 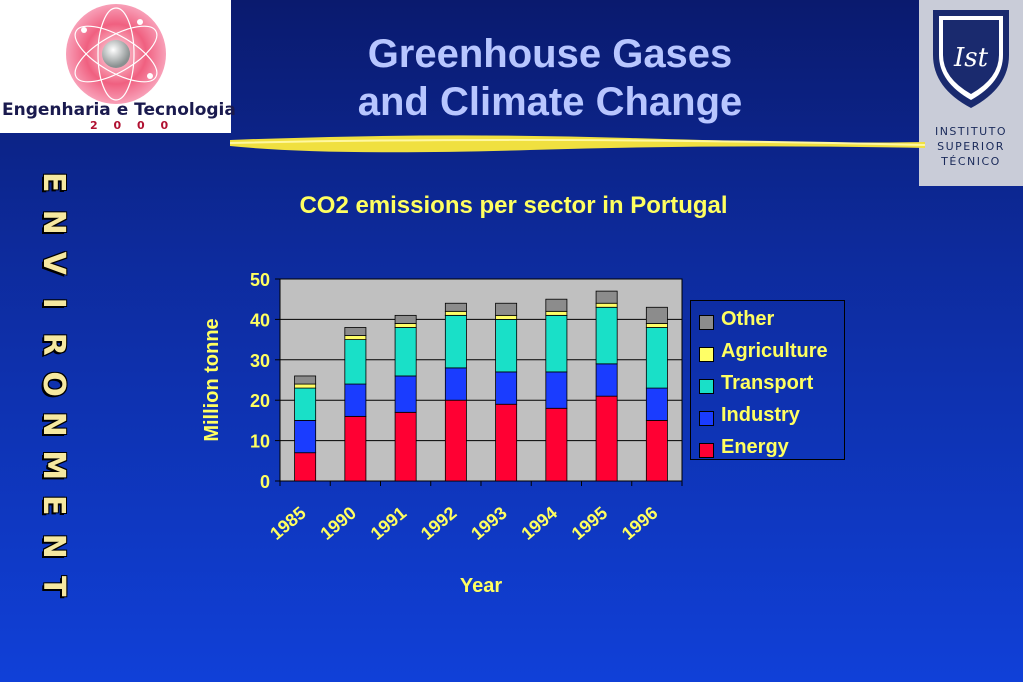 I want to click on x-tick-label: 1994, so click(x=539, y=523).